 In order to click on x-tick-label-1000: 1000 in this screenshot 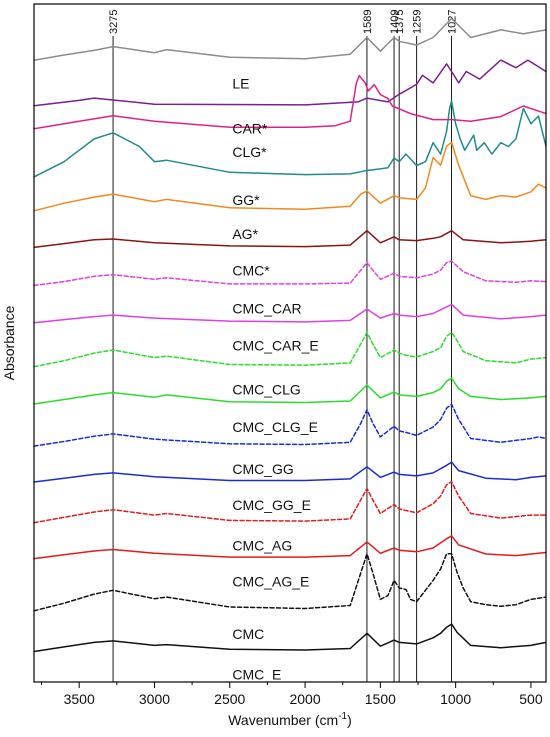, I will do `click(455, 699)`.